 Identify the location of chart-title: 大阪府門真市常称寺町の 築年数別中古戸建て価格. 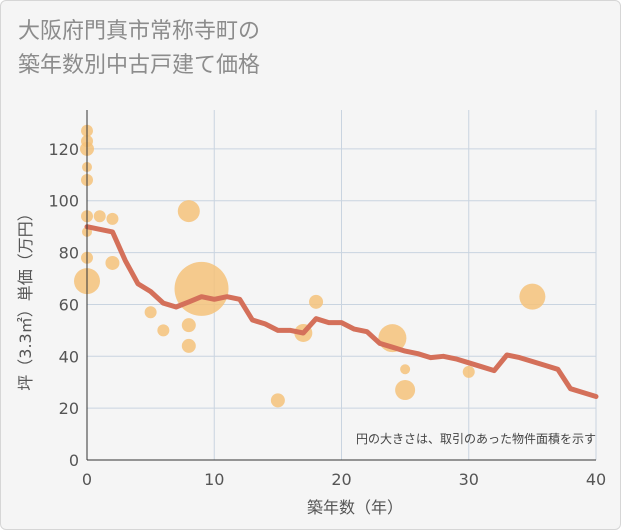
(139, 49).